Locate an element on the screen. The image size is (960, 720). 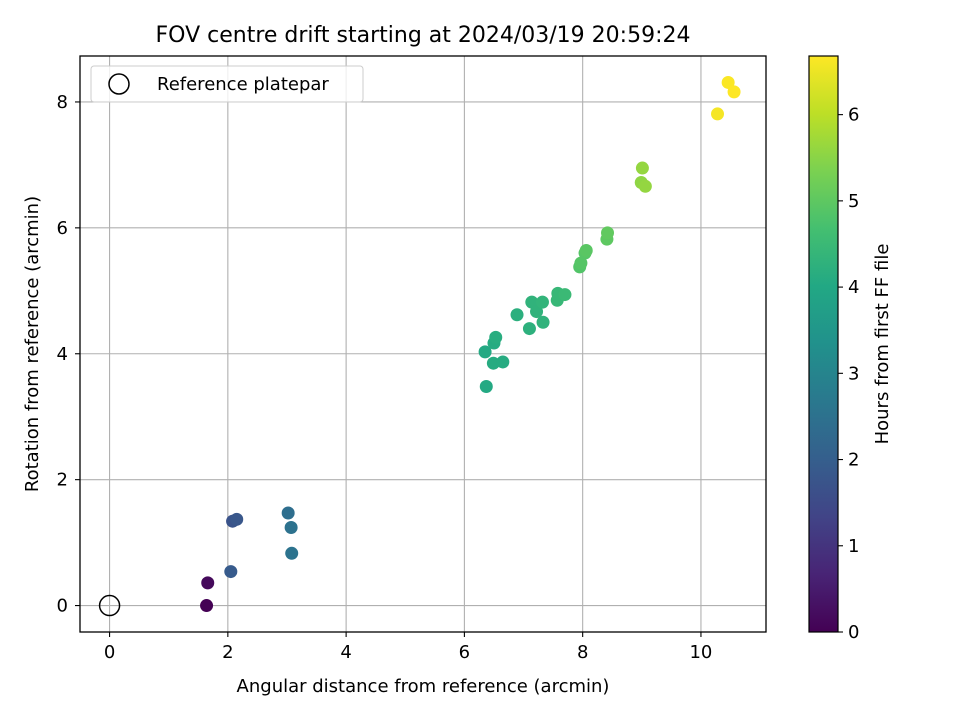
x-axis-label: Angular distance from reference (arcmin) is located at coordinates (423, 686).